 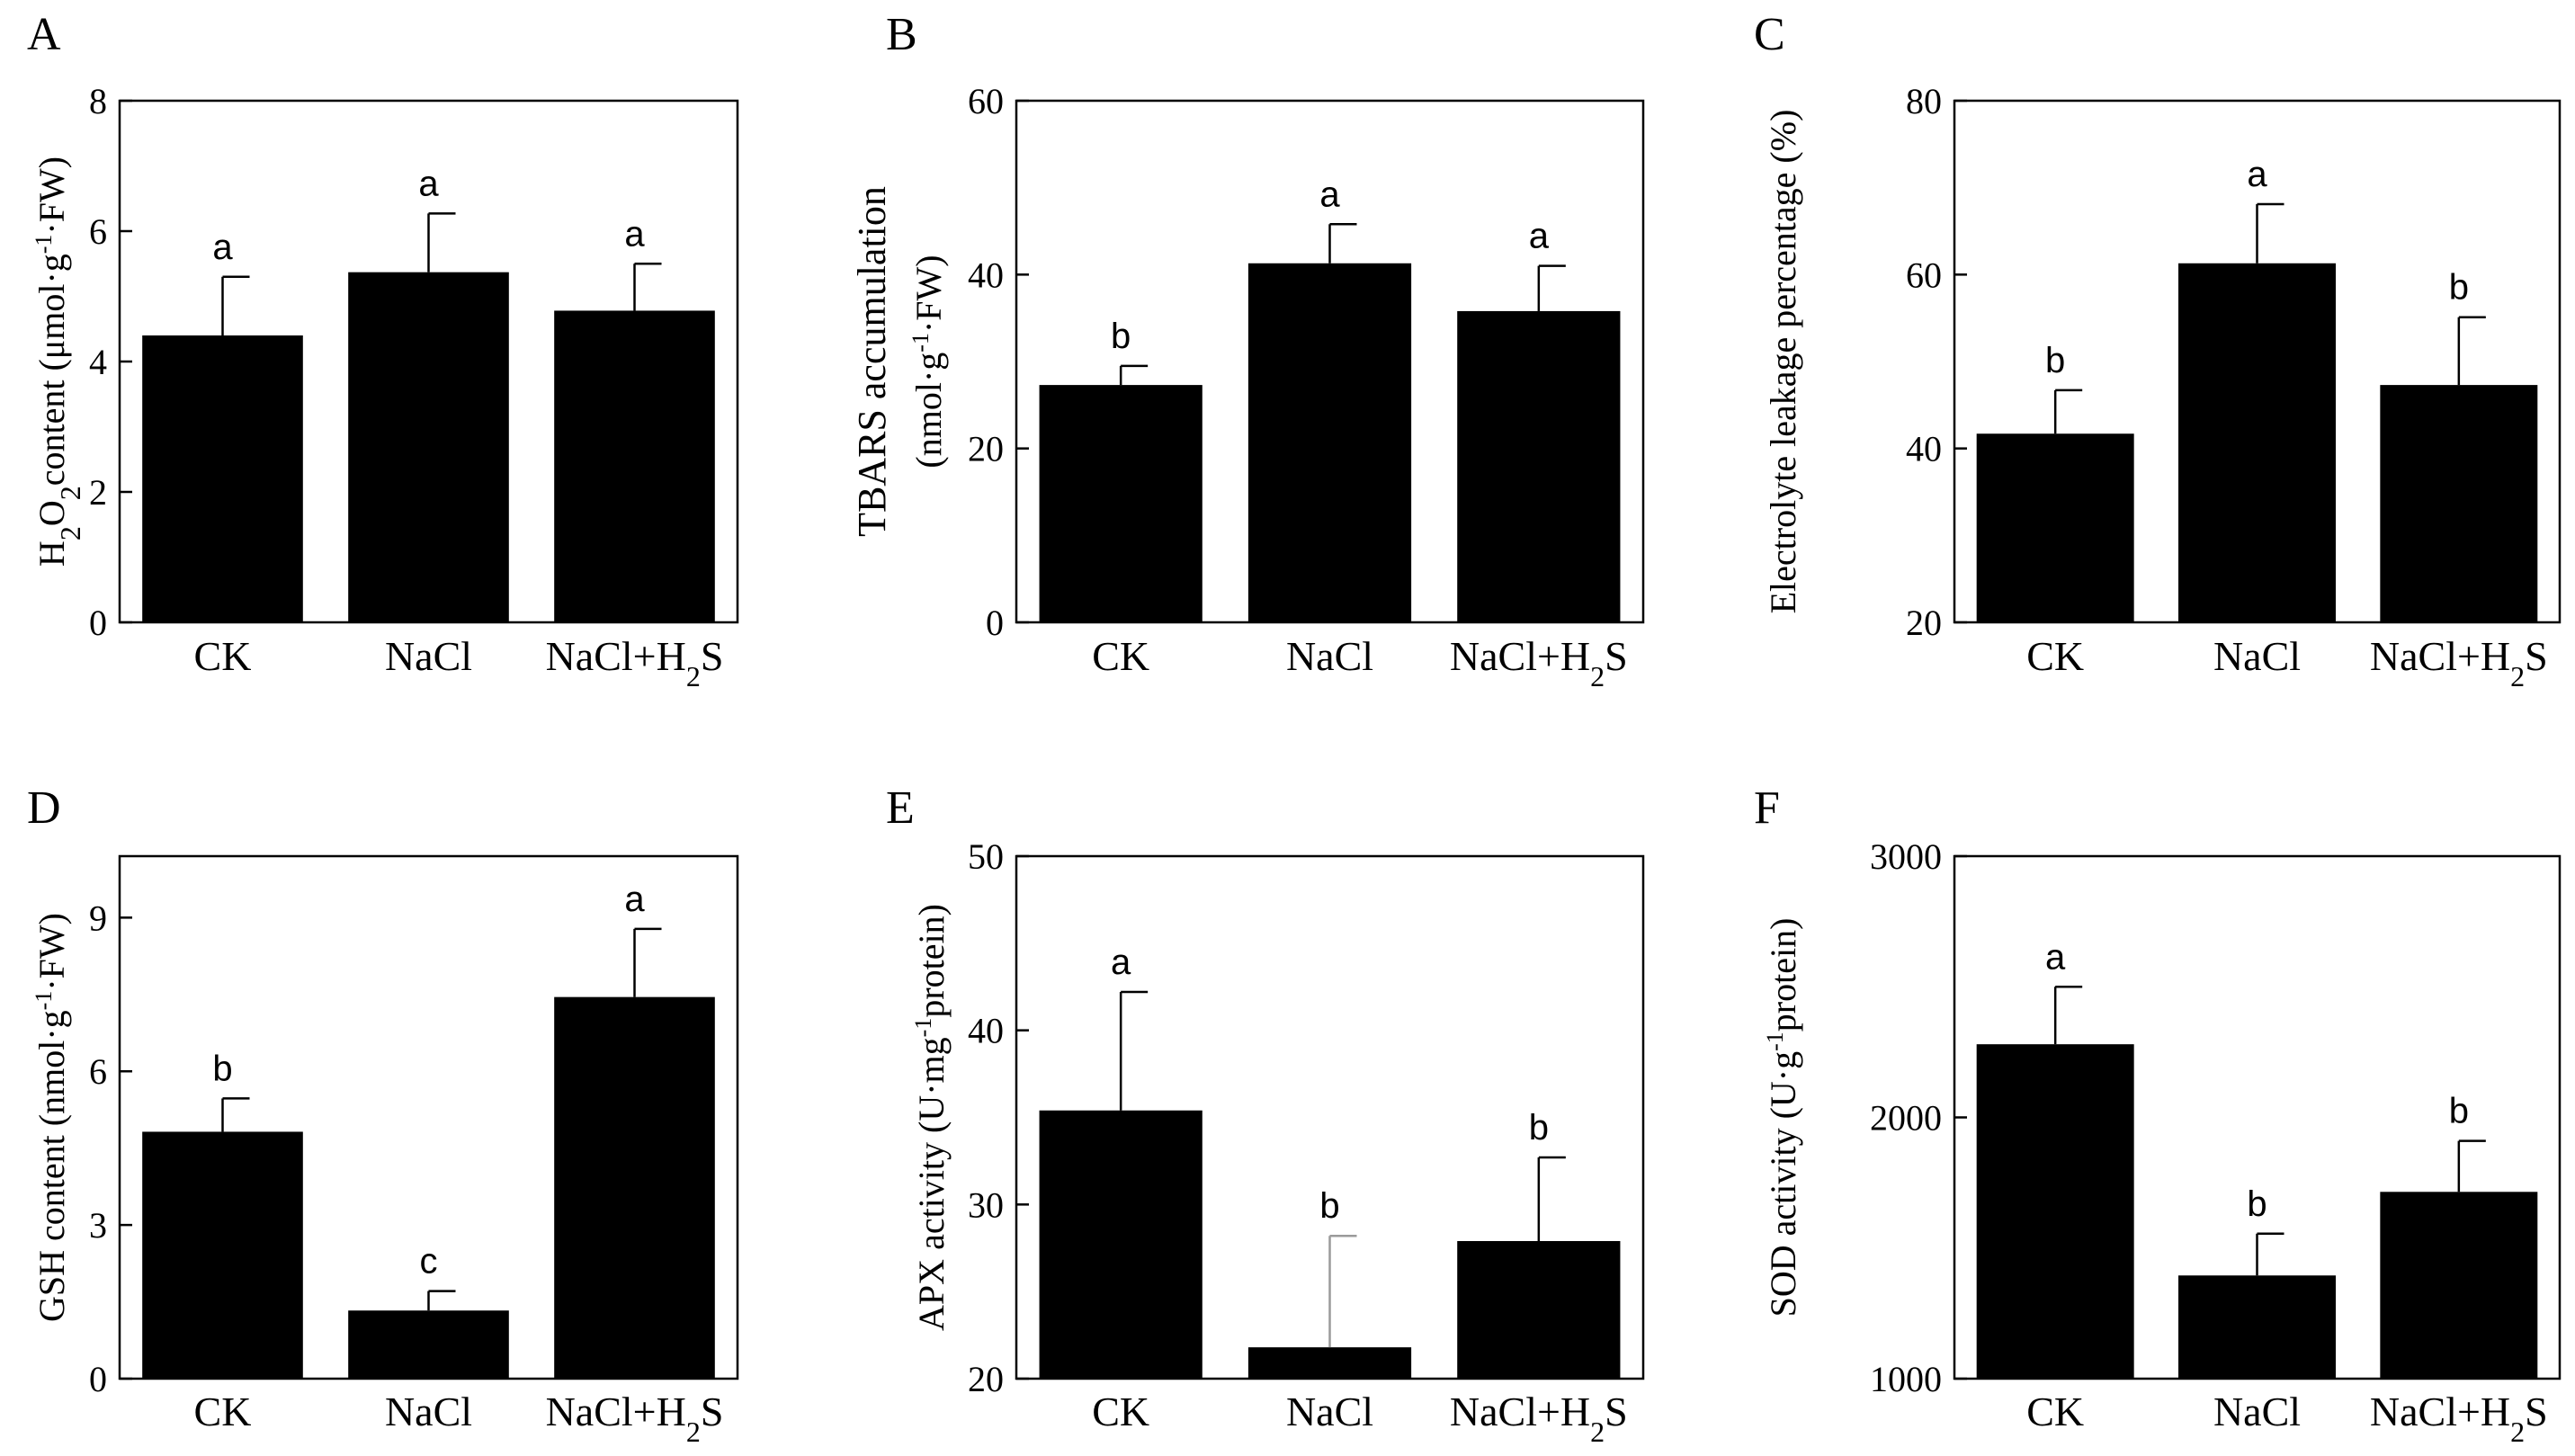 I want to click on y-axis-label: GSH content (nmol·g-1·FW), so click(x=52, y=1118).